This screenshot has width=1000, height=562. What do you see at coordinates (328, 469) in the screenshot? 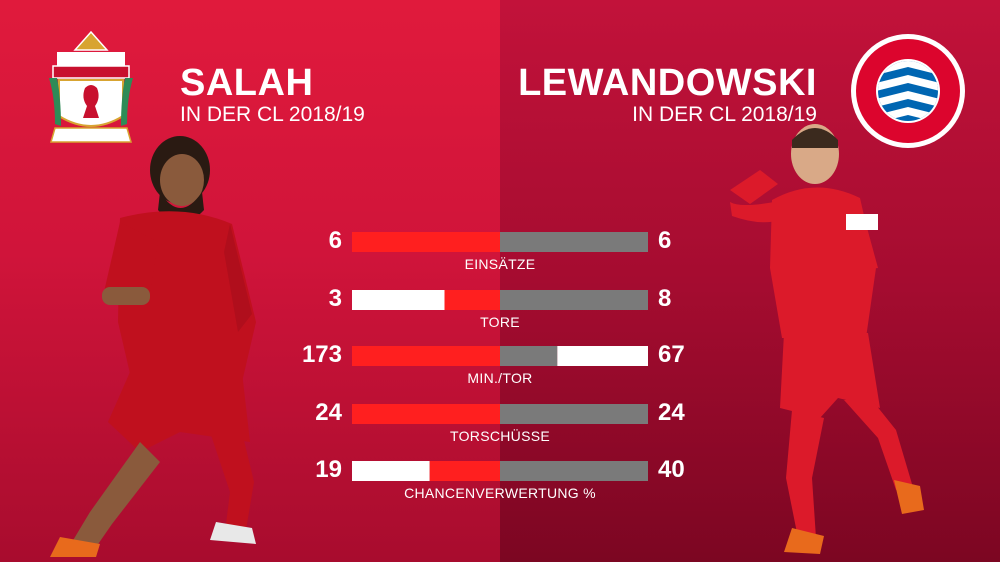
I see `left-value-label: 19` at bounding box center [328, 469].